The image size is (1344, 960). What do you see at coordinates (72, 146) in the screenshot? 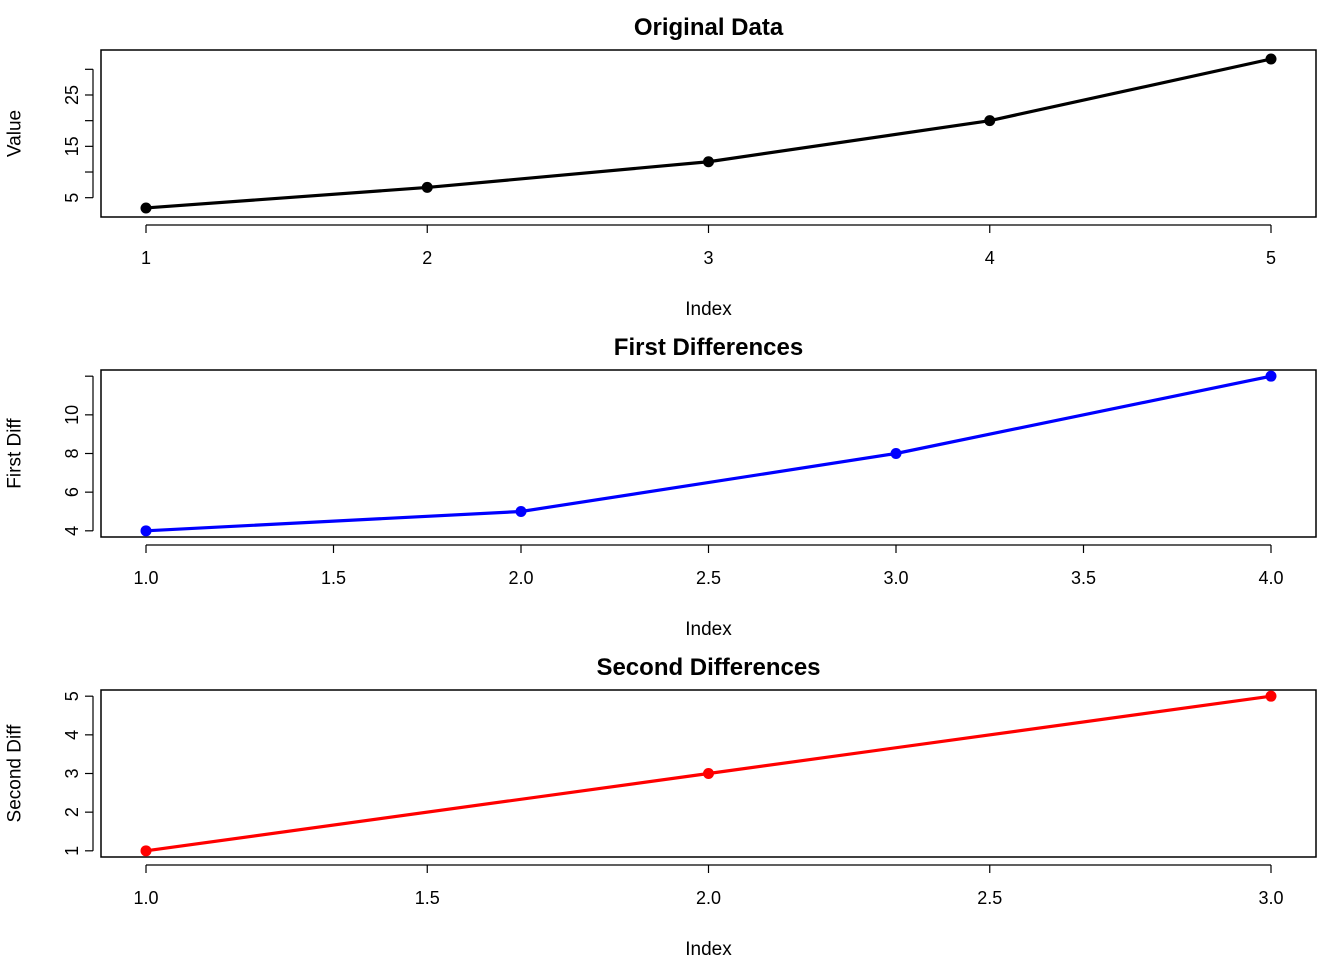
I see `y-tick-label: 15` at bounding box center [72, 146].